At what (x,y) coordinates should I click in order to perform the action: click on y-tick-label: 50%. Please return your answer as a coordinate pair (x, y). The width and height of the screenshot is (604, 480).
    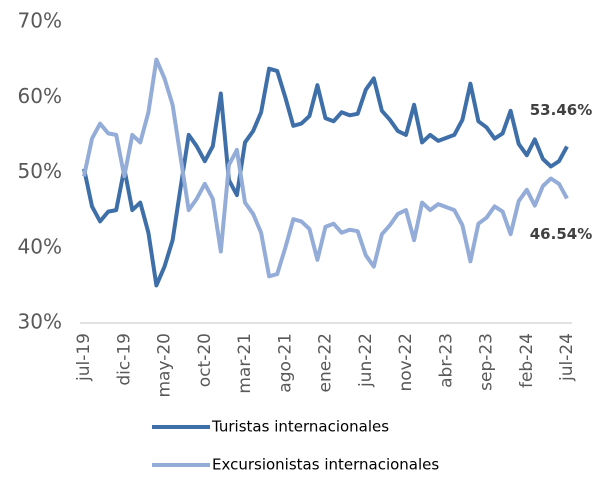
    Looking at the image, I should click on (40, 171).